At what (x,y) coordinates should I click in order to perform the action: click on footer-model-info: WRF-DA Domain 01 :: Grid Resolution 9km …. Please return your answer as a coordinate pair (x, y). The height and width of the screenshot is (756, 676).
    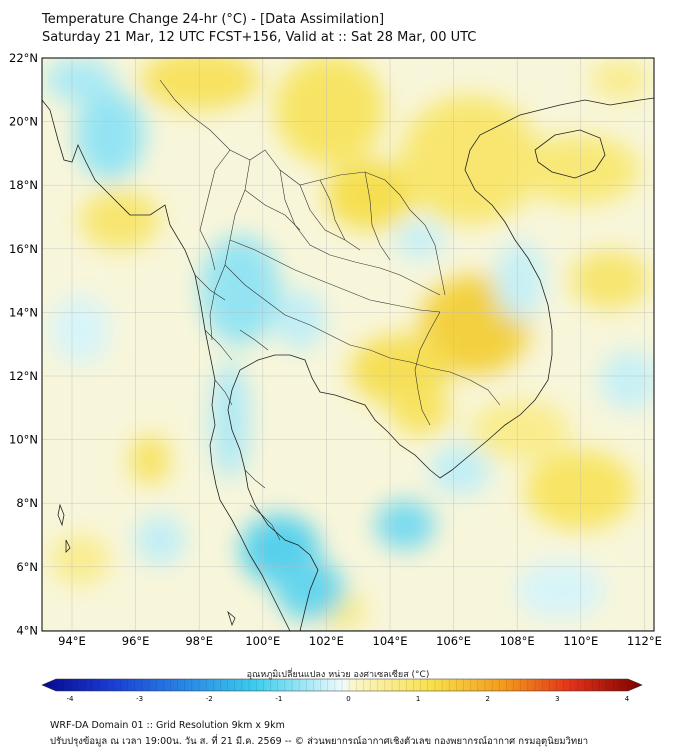
    Looking at the image, I should click on (167, 725).